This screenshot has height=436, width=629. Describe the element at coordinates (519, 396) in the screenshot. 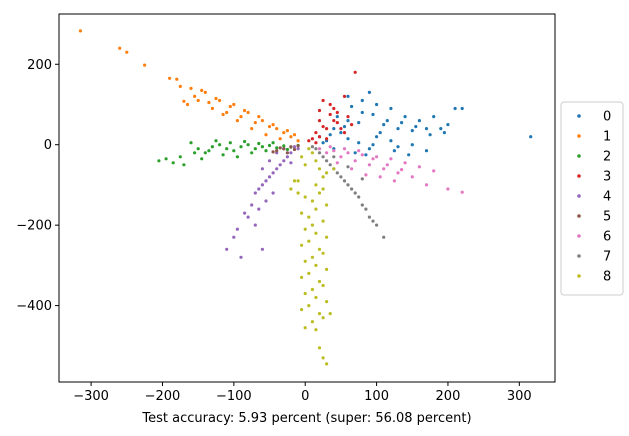

I see `x-tick-label-6: 300` at that location.